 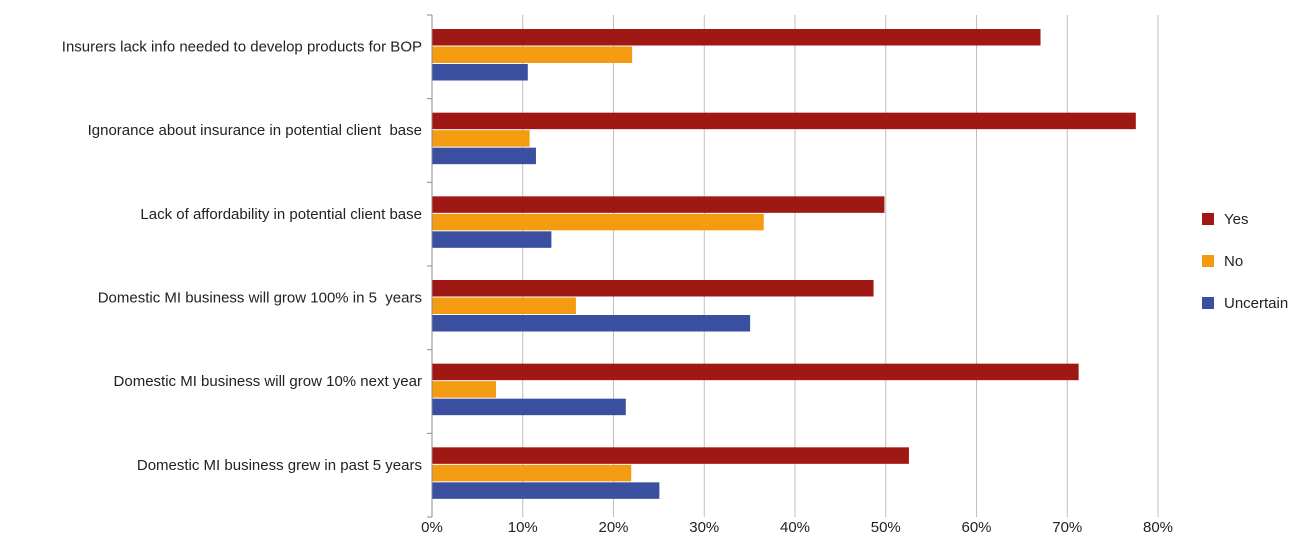 What do you see at coordinates (613, 527) in the screenshot?
I see `x-tick-label: 20%` at bounding box center [613, 527].